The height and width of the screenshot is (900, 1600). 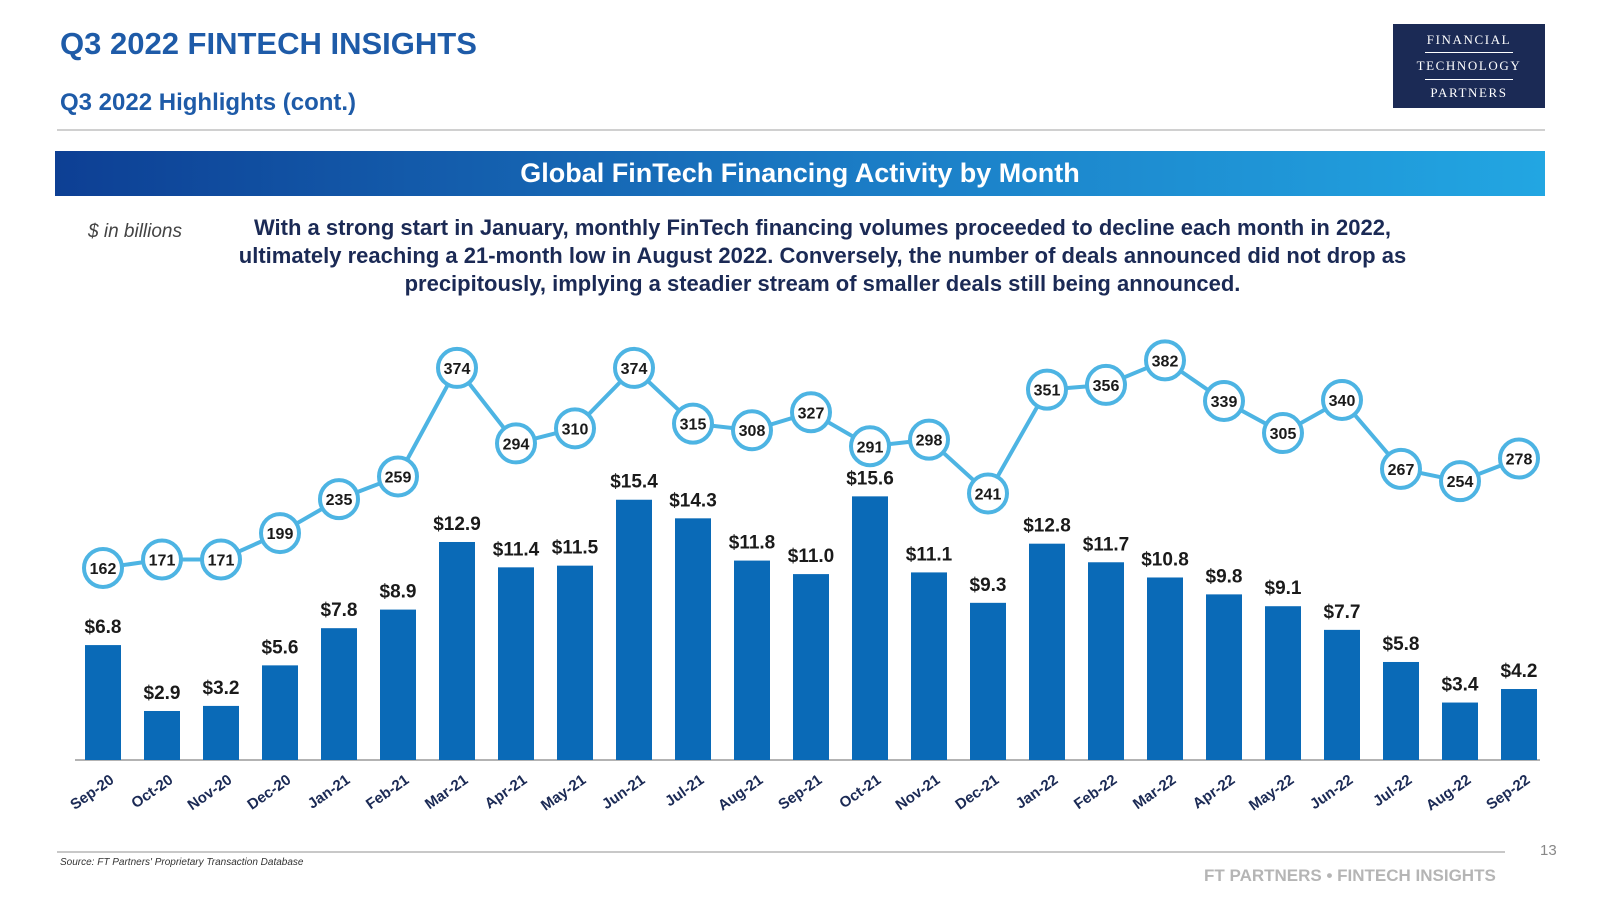 I want to click on bar-value-label: $12.9, so click(x=457, y=524).